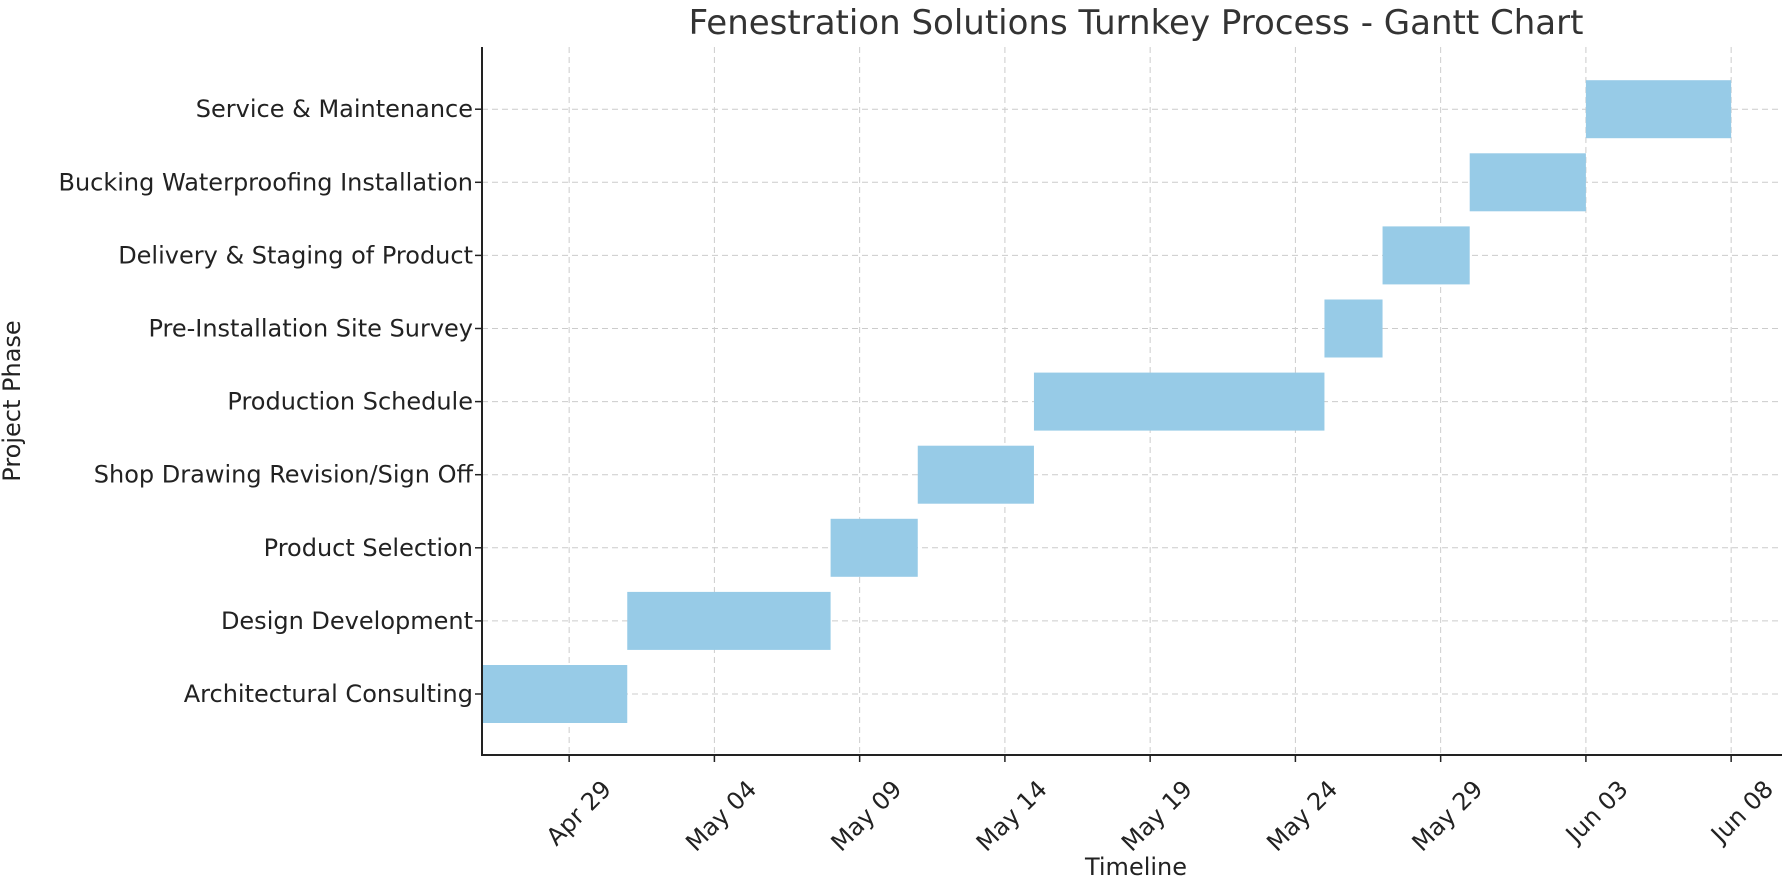 The height and width of the screenshot is (881, 1782). I want to click on y-tick-label: Bucking Waterproofing Installation, so click(265, 182).